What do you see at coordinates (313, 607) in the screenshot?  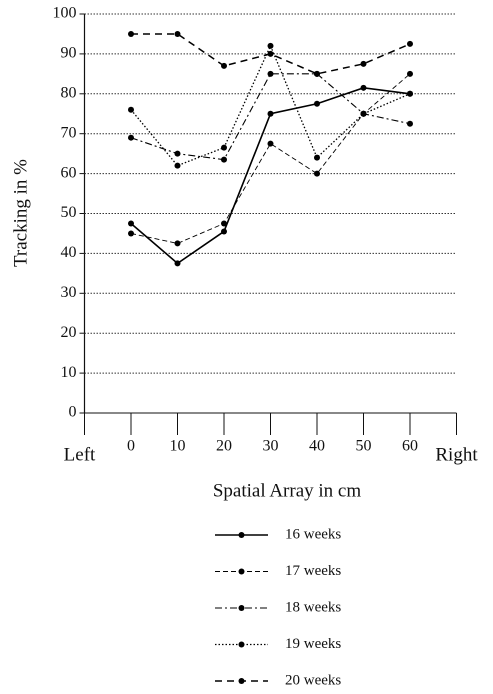 I see `legend-label: 18 weeks` at bounding box center [313, 607].